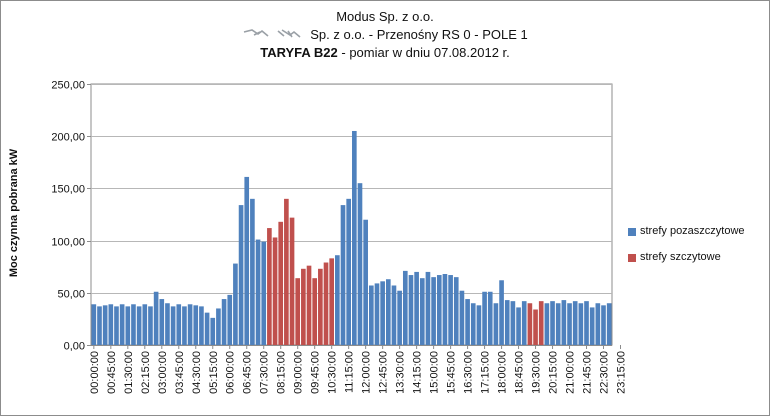 The height and width of the screenshot is (416, 770). Describe the element at coordinates (571, 372) in the screenshot. I see `x-tick-label: 21:00:00` at that location.